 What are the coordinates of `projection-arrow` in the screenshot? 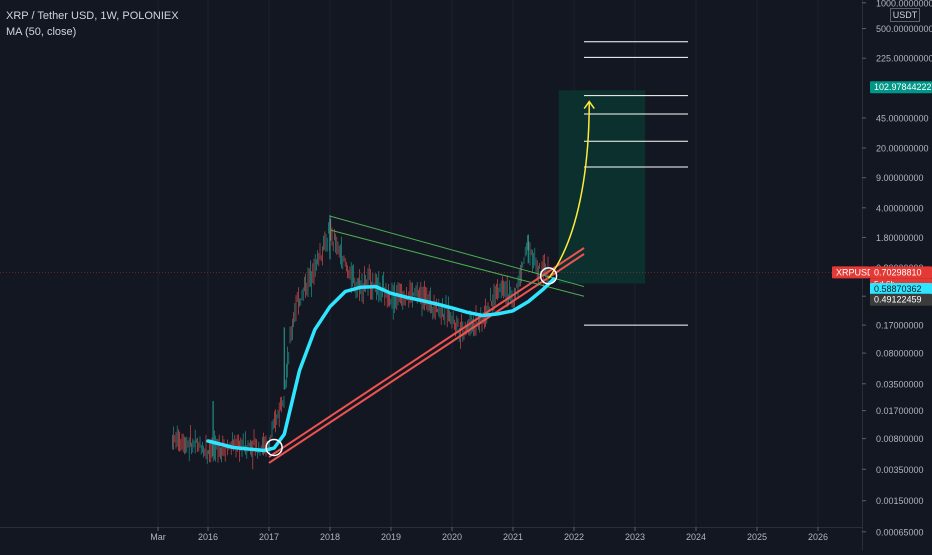 It's located at (568, 190).